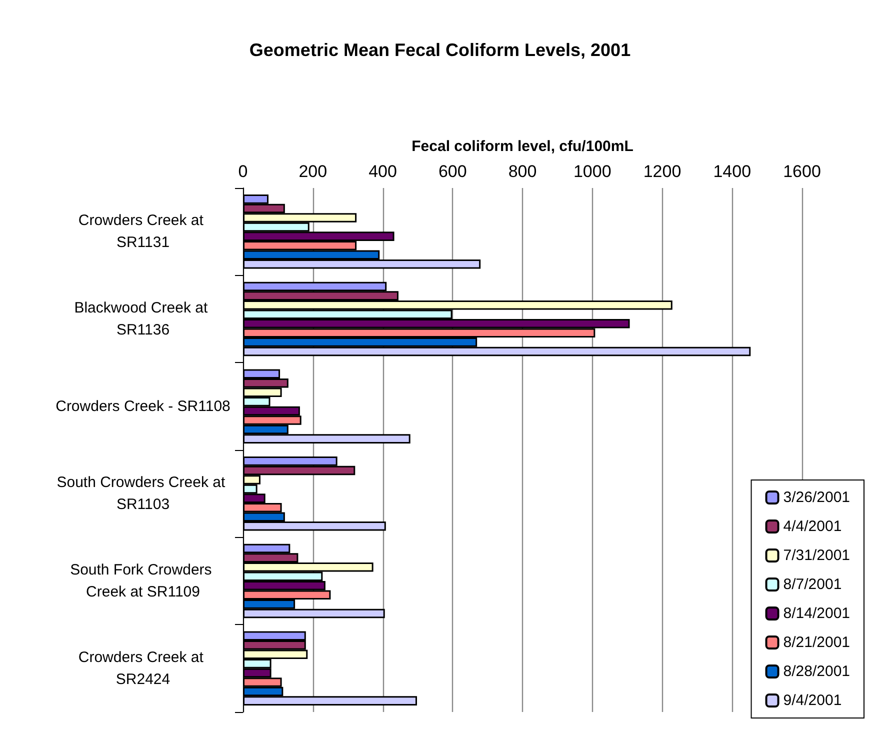  What do you see at coordinates (382, 171) in the screenshot?
I see `x-tick-label: 400` at bounding box center [382, 171].